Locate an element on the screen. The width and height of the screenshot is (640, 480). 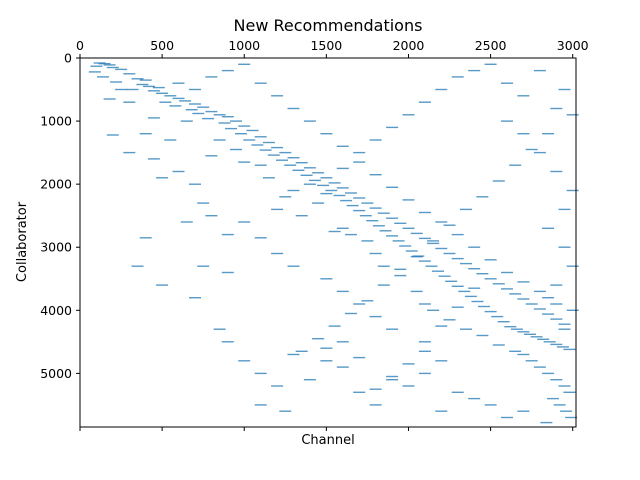
top-x-tick-label: 1000 is located at coordinates (244, 45).